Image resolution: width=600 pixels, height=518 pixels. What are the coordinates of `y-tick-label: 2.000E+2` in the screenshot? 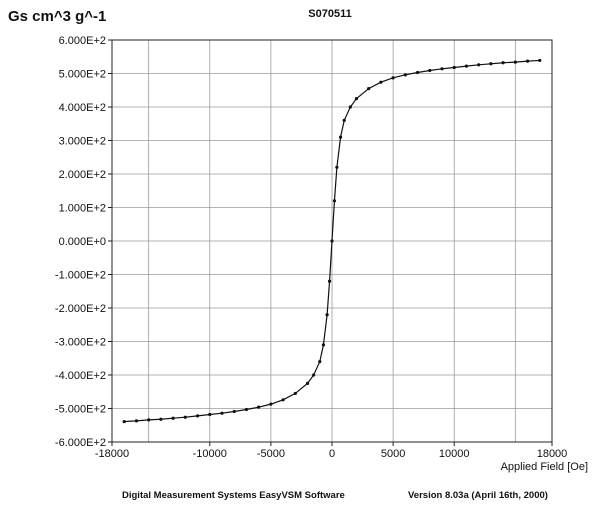 It's located at (82, 175).